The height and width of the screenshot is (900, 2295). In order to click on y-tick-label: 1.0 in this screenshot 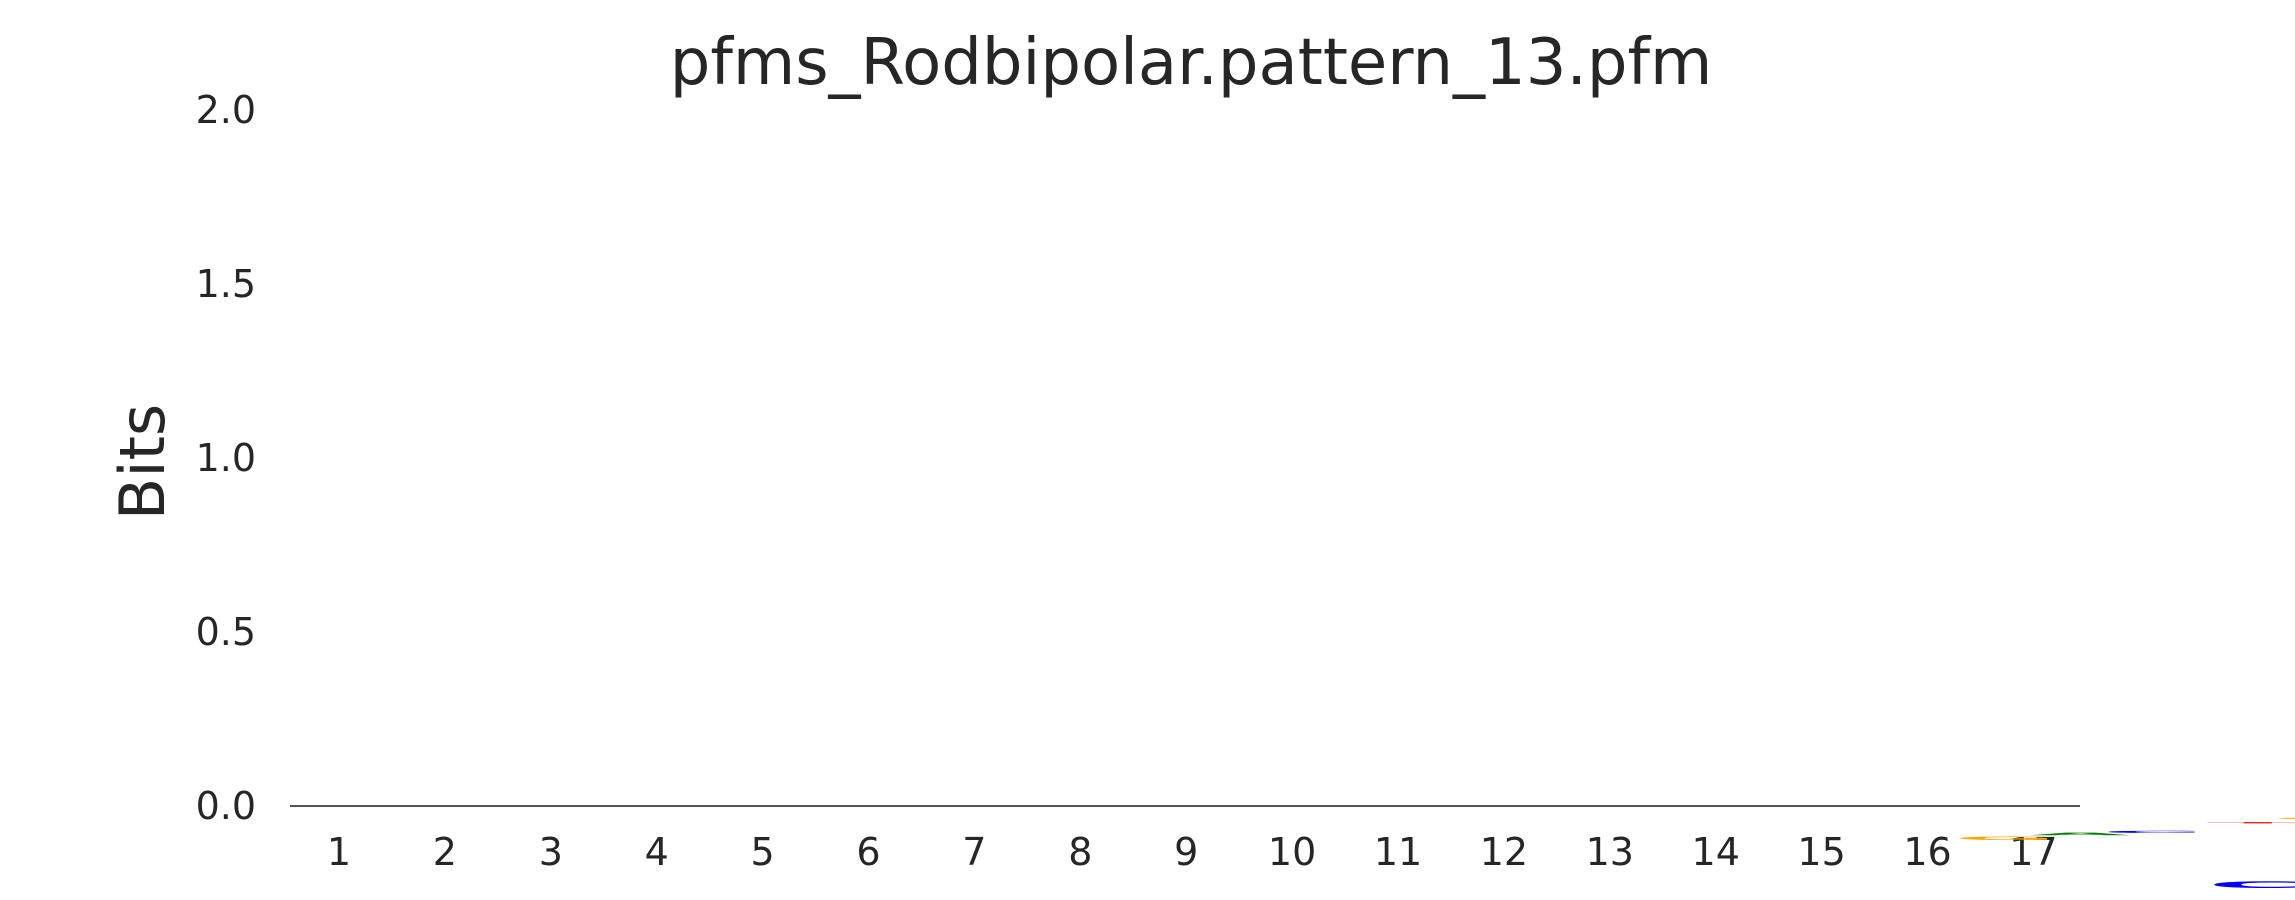, I will do `click(226, 458)`.